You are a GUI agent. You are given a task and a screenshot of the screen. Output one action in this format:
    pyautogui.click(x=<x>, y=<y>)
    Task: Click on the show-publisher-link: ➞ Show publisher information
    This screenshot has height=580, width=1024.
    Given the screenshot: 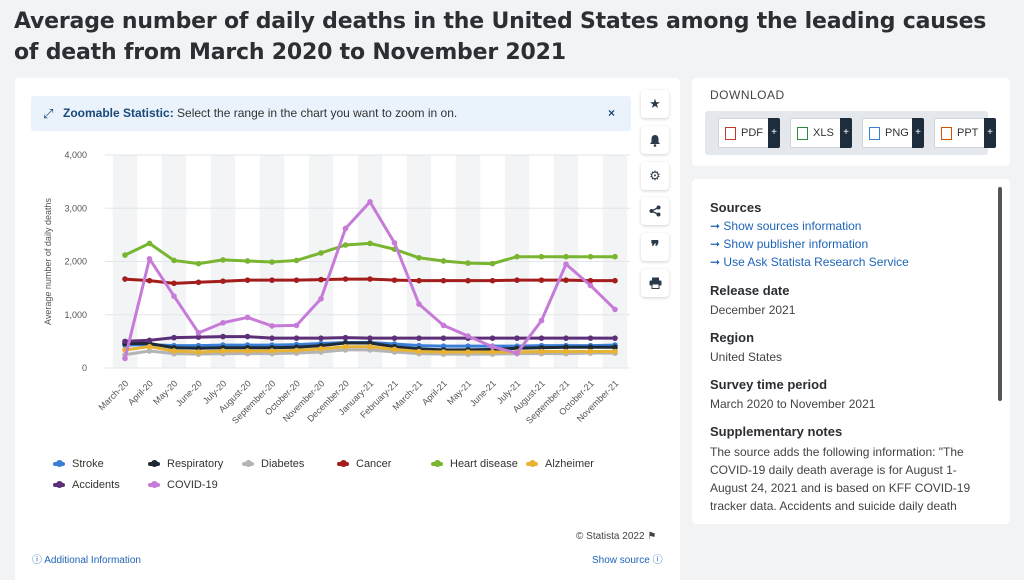 What is the action you would take?
    pyautogui.click(x=789, y=244)
    